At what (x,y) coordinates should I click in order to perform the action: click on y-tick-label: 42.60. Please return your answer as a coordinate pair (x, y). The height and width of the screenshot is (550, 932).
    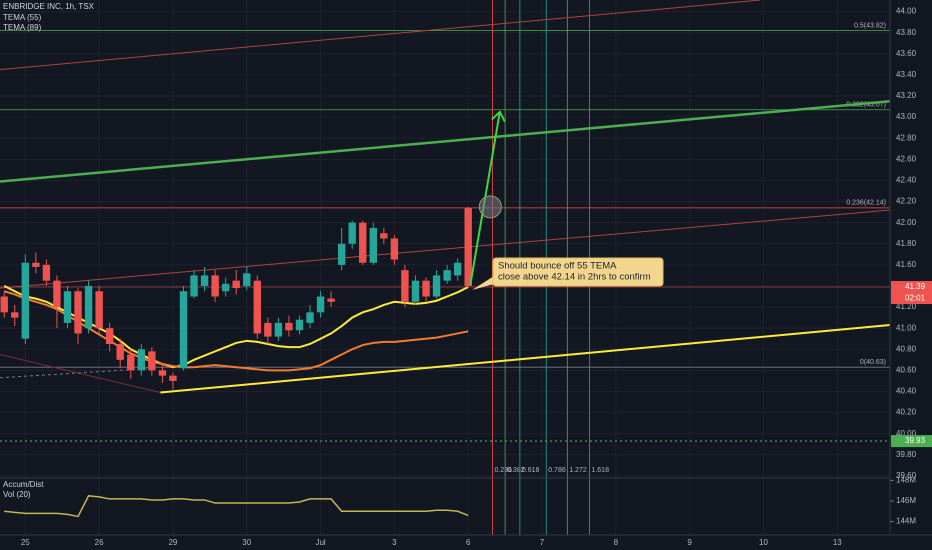
    Looking at the image, I should click on (906, 158).